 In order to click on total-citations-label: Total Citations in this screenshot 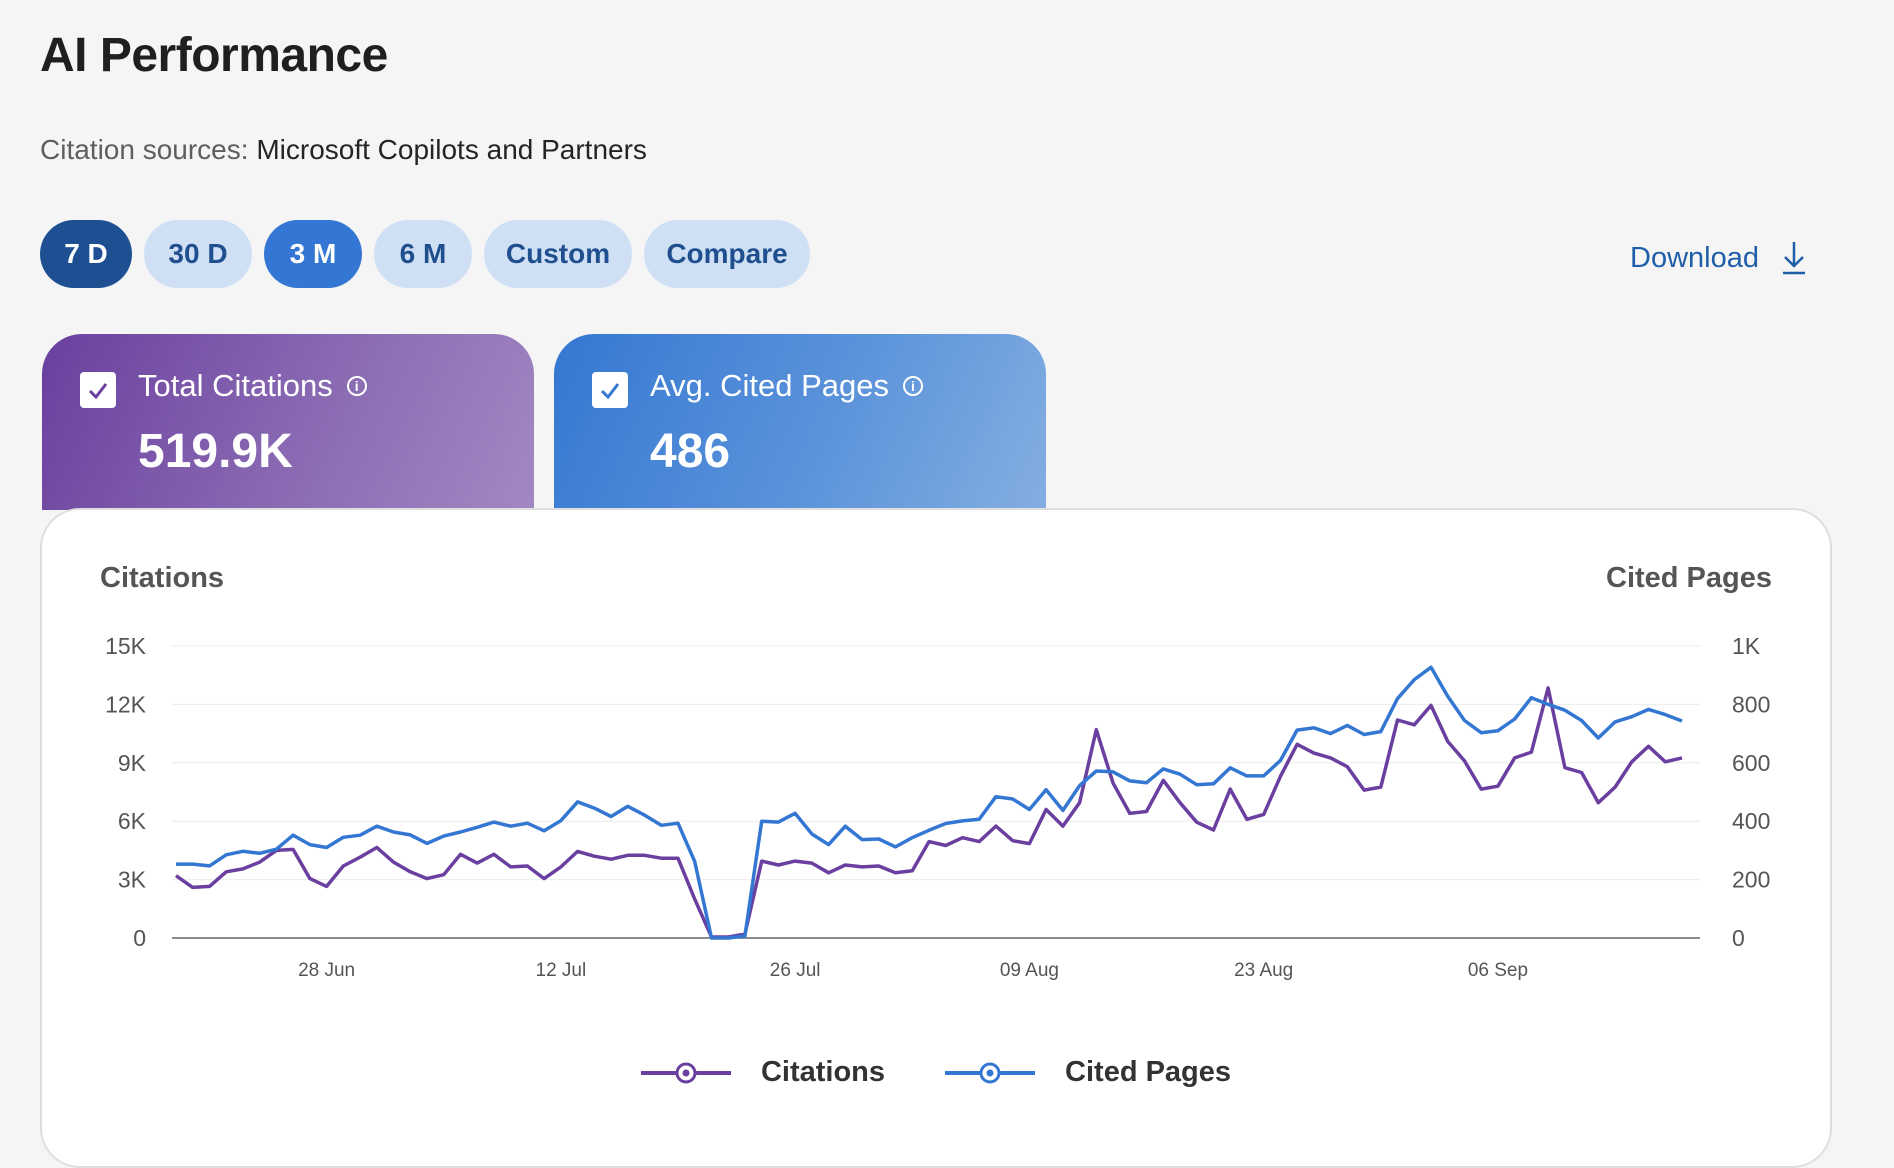, I will do `click(235, 385)`.